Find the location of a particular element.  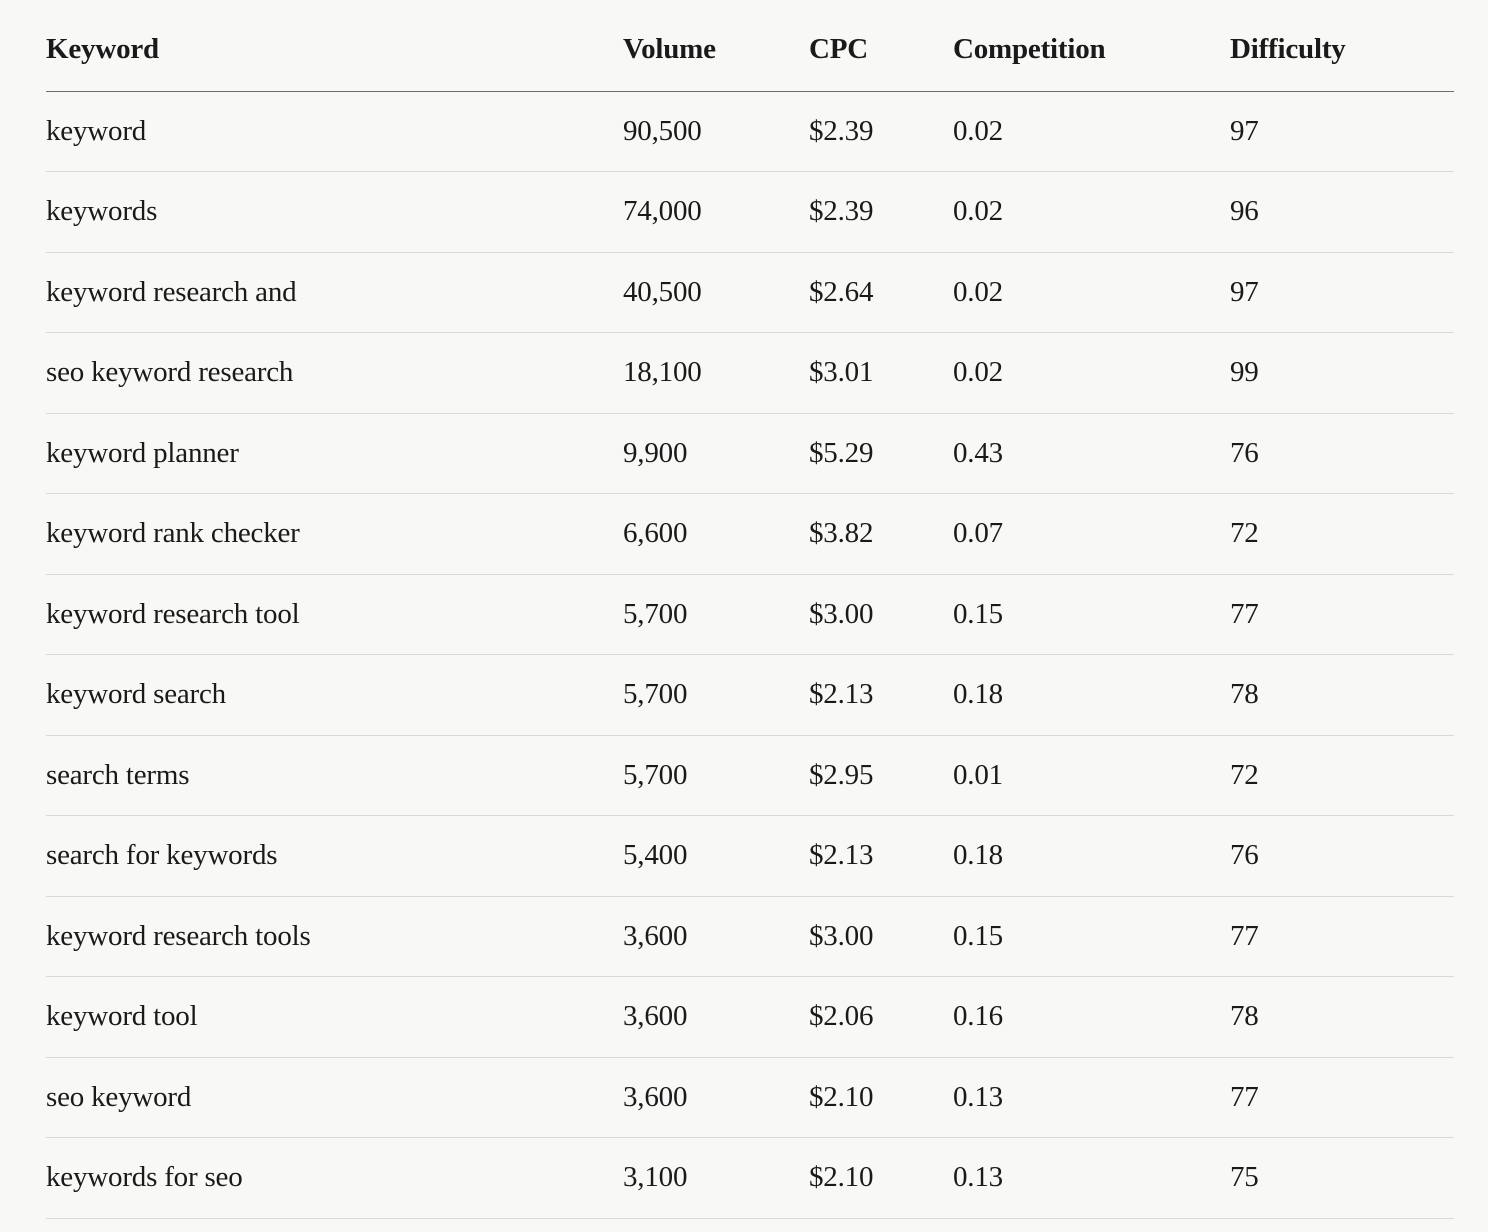

cell-cpc: $3.01 is located at coordinates (841, 372).